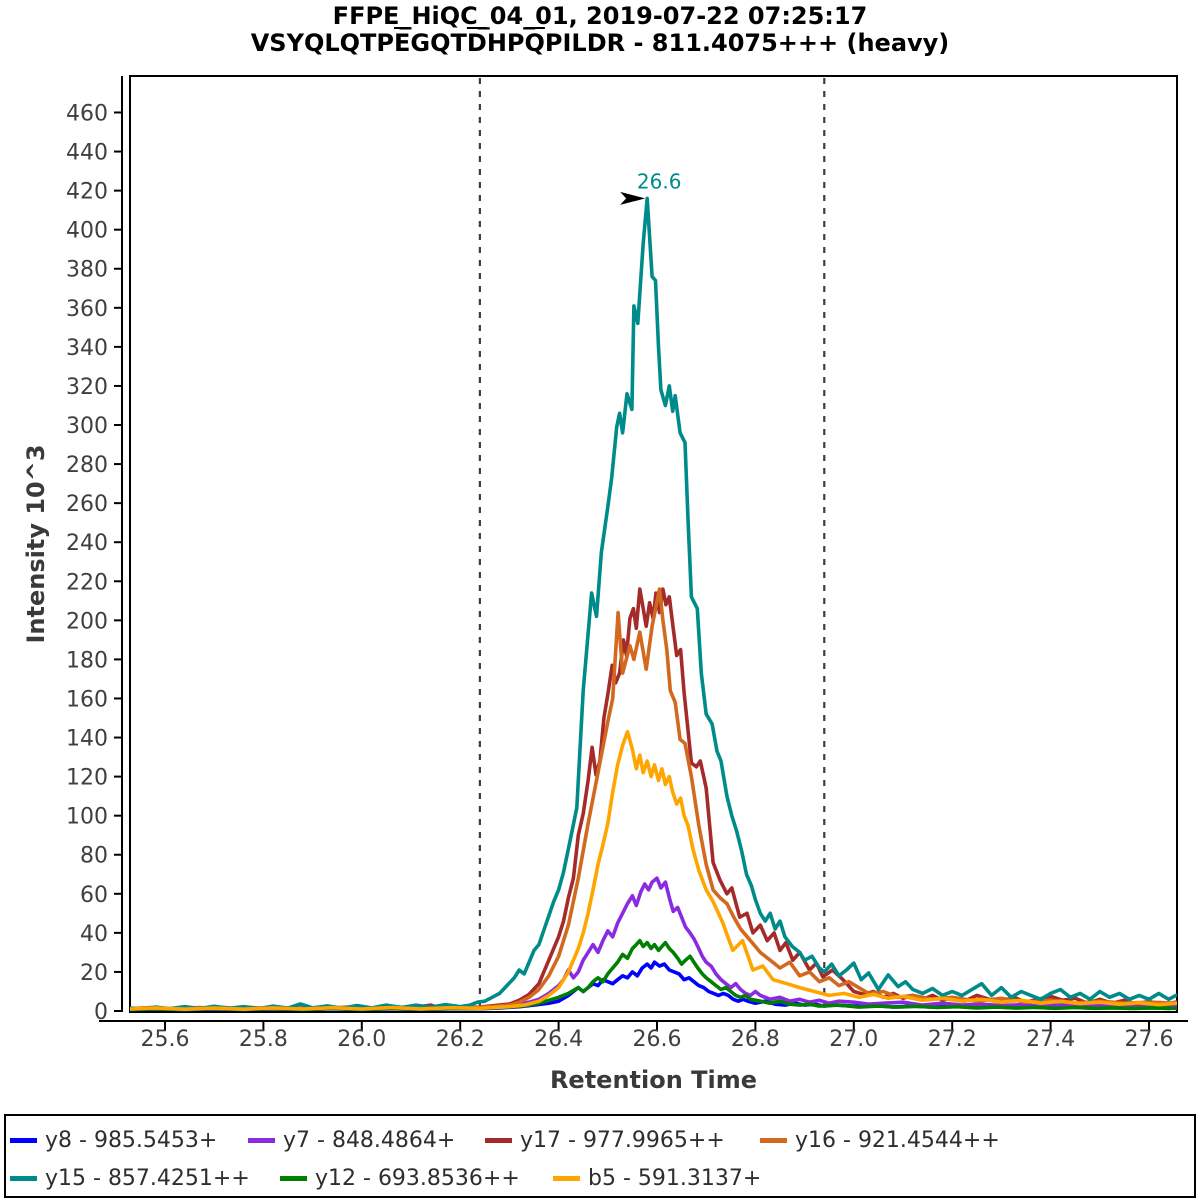 This screenshot has height=1200, width=1200. What do you see at coordinates (87, 231) in the screenshot?
I see `y-tick-label: 400` at bounding box center [87, 231].